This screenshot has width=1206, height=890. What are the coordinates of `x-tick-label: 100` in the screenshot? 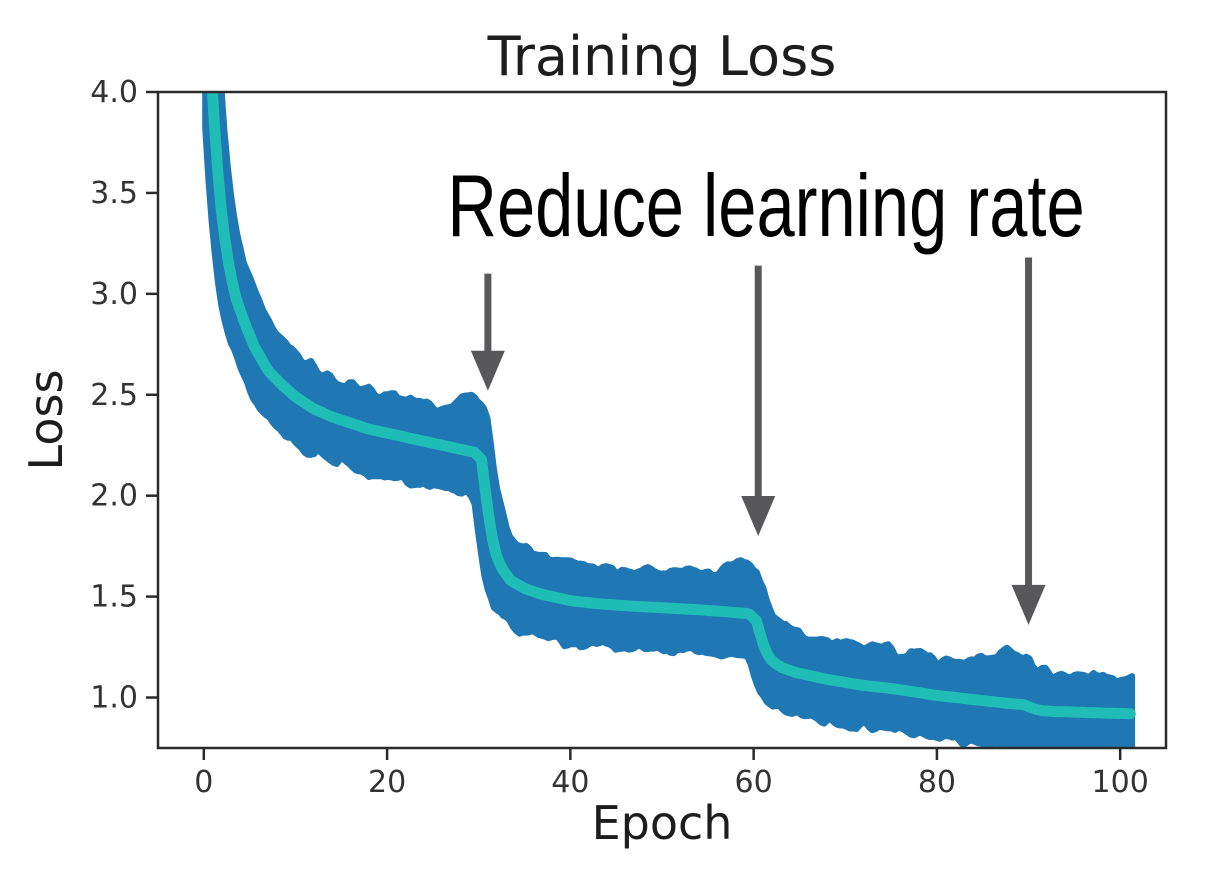 It's located at (1120, 782).